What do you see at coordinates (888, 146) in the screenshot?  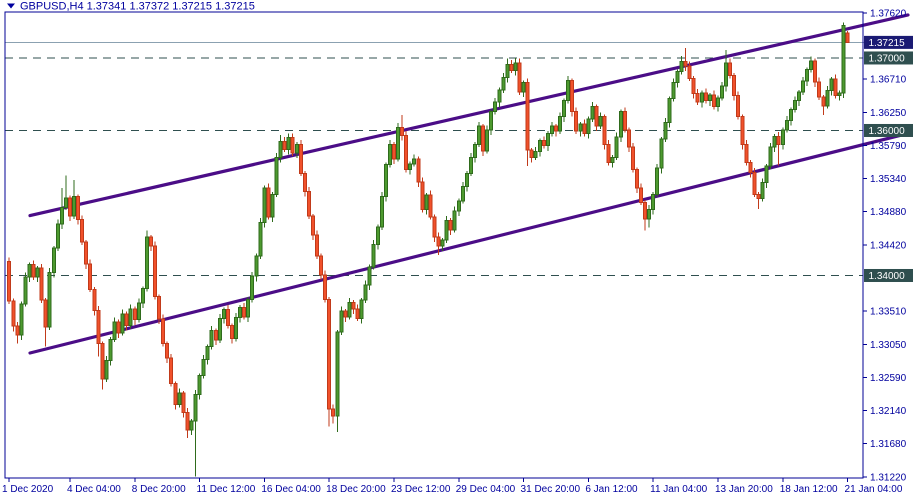 I see `price-tick-label: 1.35790` at bounding box center [888, 146].